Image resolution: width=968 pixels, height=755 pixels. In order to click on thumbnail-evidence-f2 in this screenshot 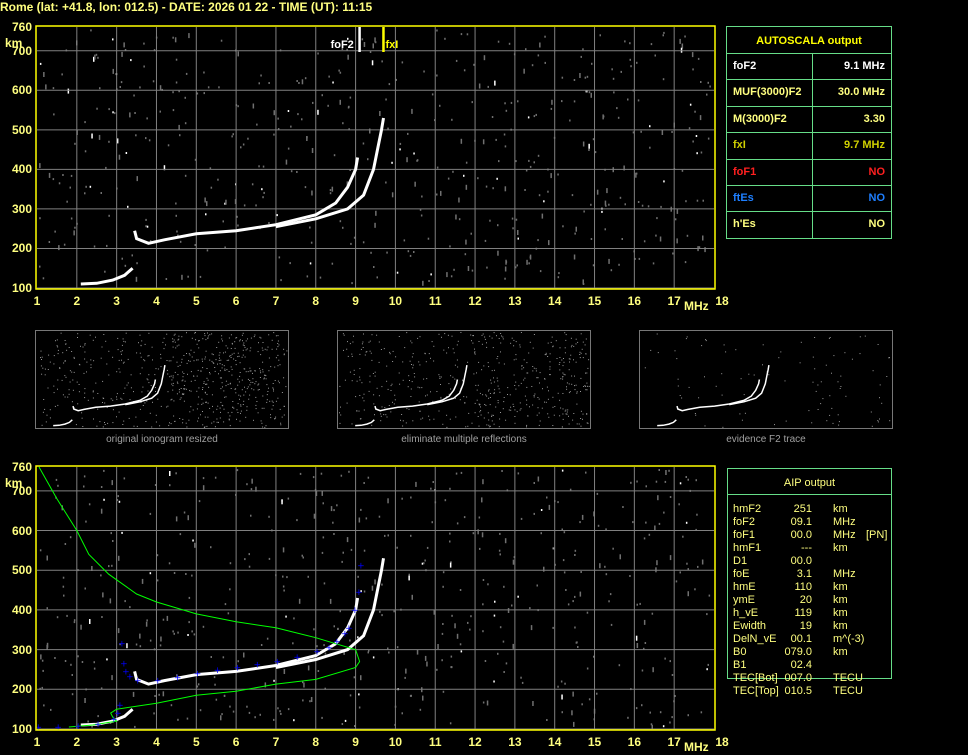, I will do `click(766, 379)`.